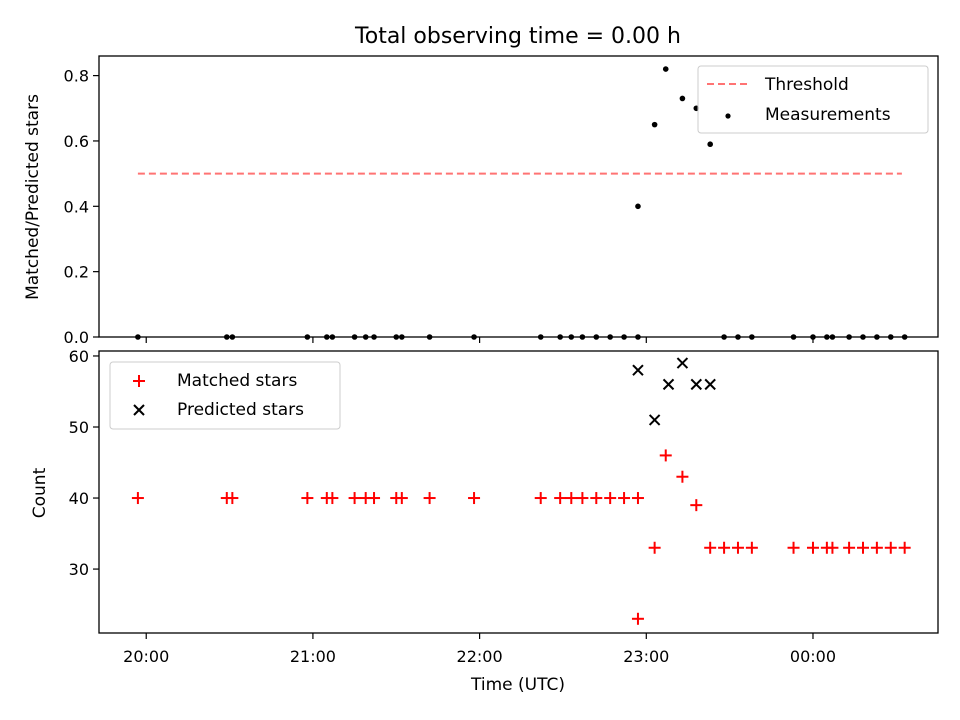 This screenshot has height=720, width=960. Describe the element at coordinates (76, 272) in the screenshot. I see `top-y-tick-label: 0.2` at that location.